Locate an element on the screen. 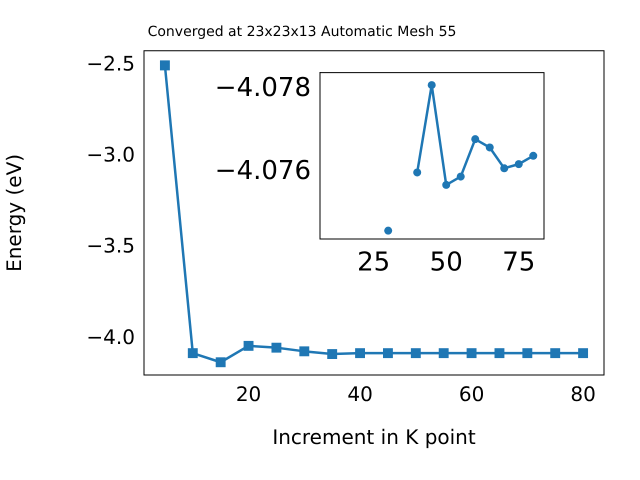 The image size is (640, 480). chart-title: Converged at 23x23x13 Automatic Mesh 55 is located at coordinates (302, 32).